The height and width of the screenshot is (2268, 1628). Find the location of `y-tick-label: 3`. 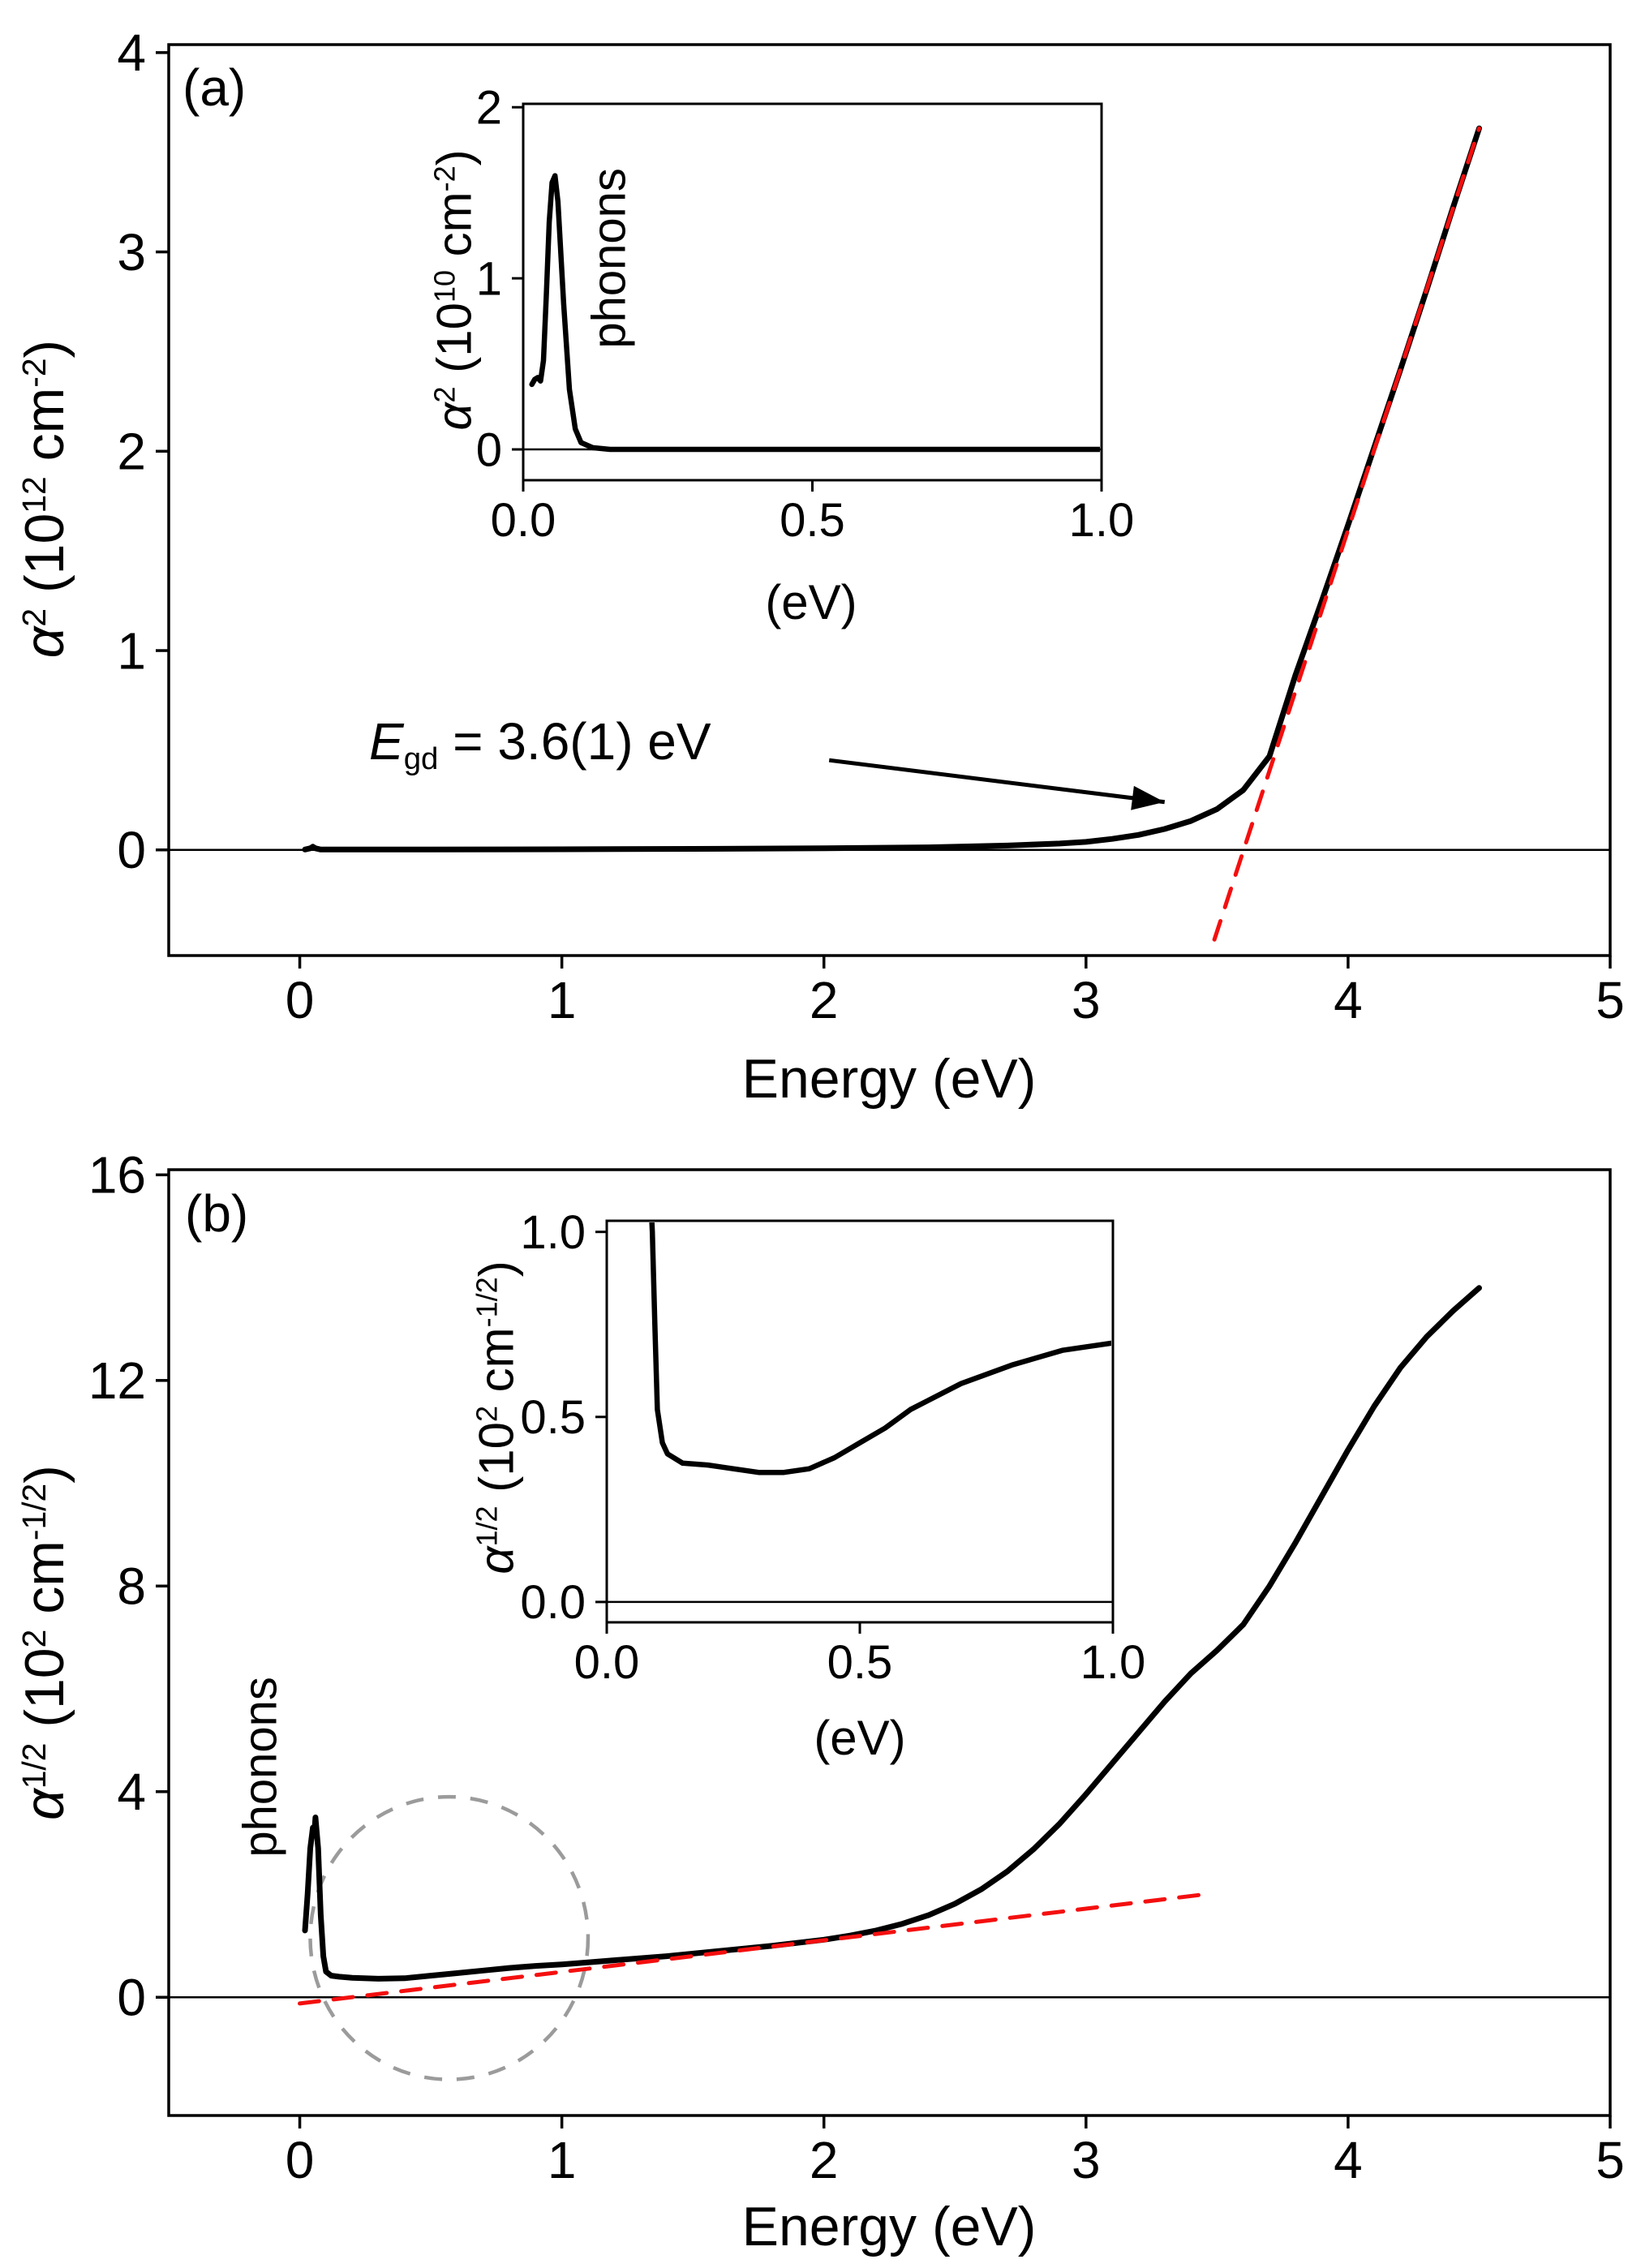

y-tick-label: 3 is located at coordinates (131, 252).